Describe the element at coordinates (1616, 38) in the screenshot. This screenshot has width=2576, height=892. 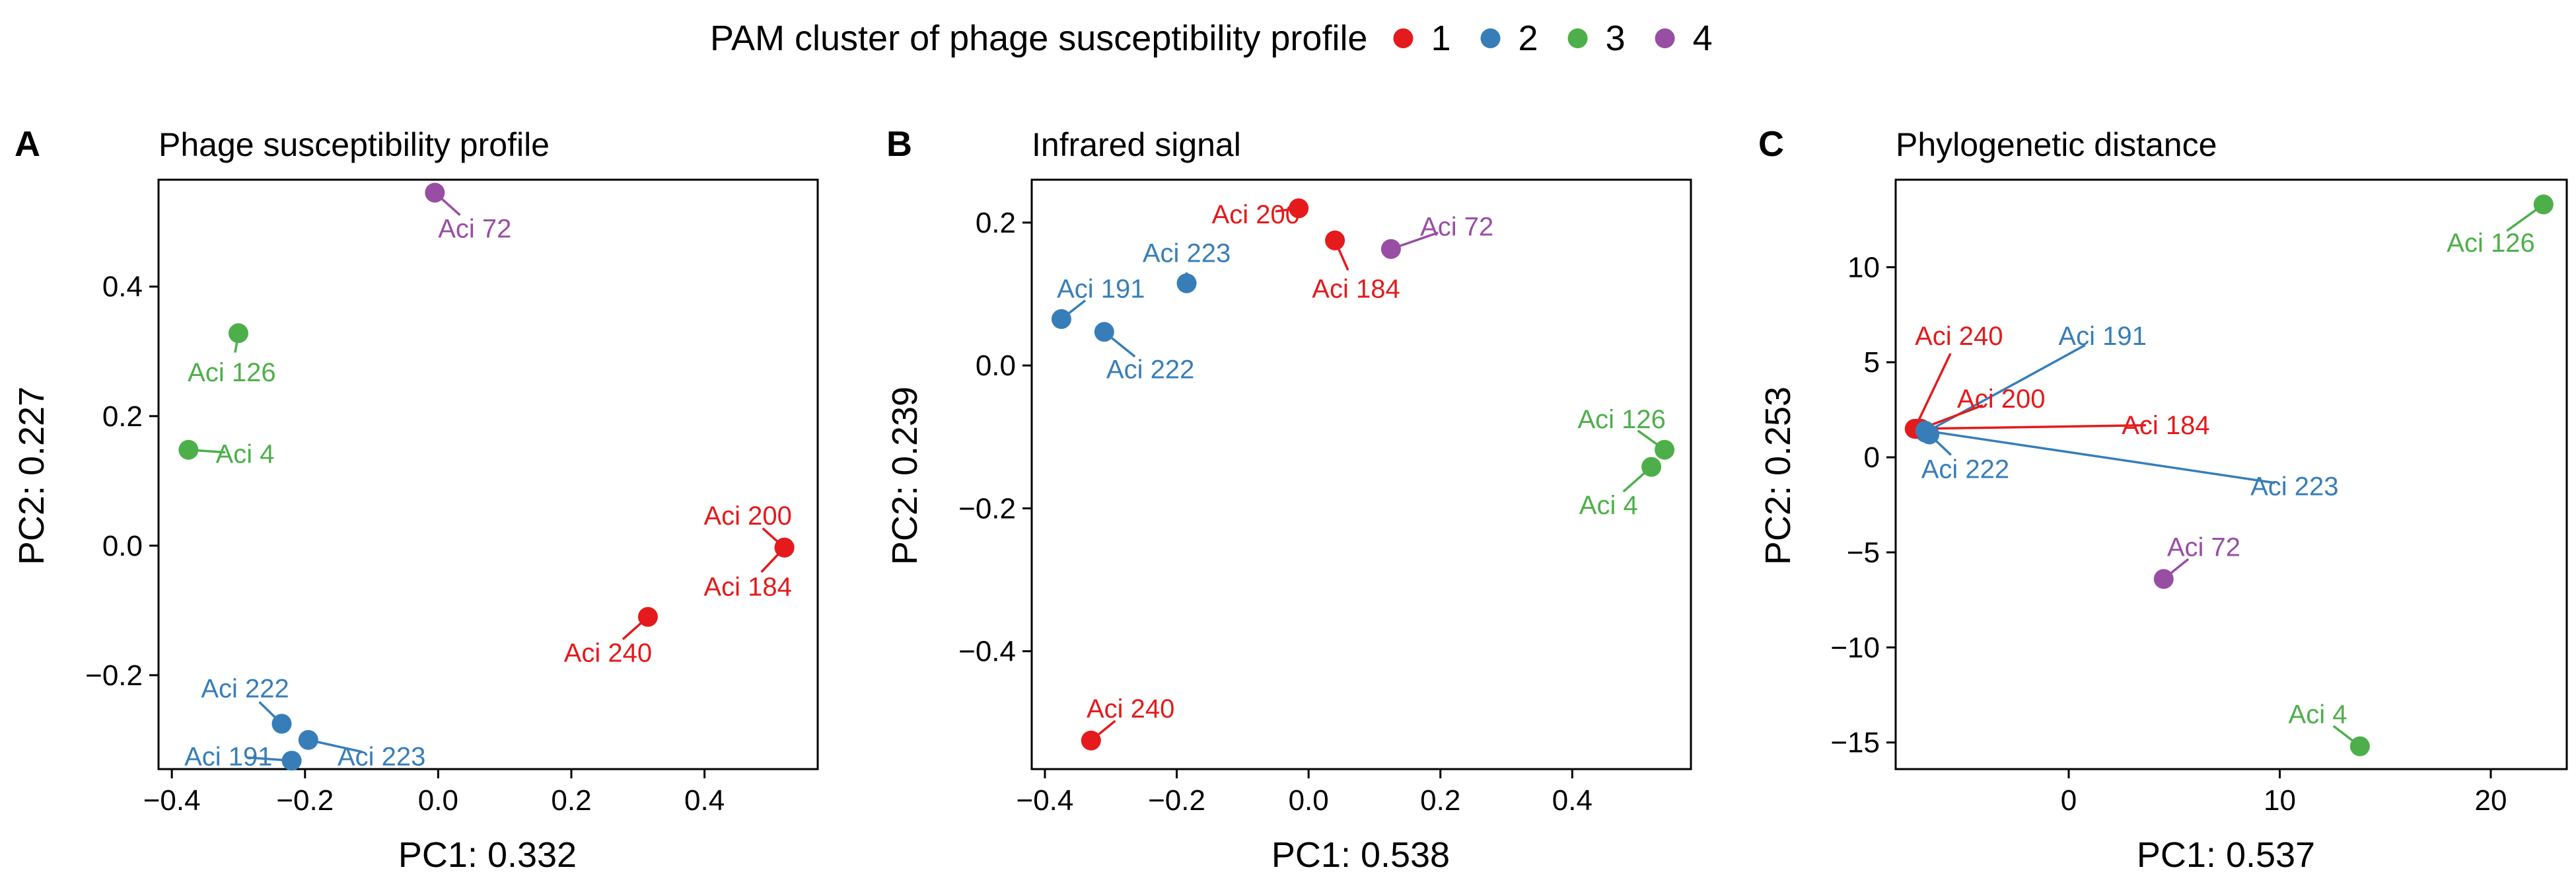
I see `legend-label-3: 3` at that location.